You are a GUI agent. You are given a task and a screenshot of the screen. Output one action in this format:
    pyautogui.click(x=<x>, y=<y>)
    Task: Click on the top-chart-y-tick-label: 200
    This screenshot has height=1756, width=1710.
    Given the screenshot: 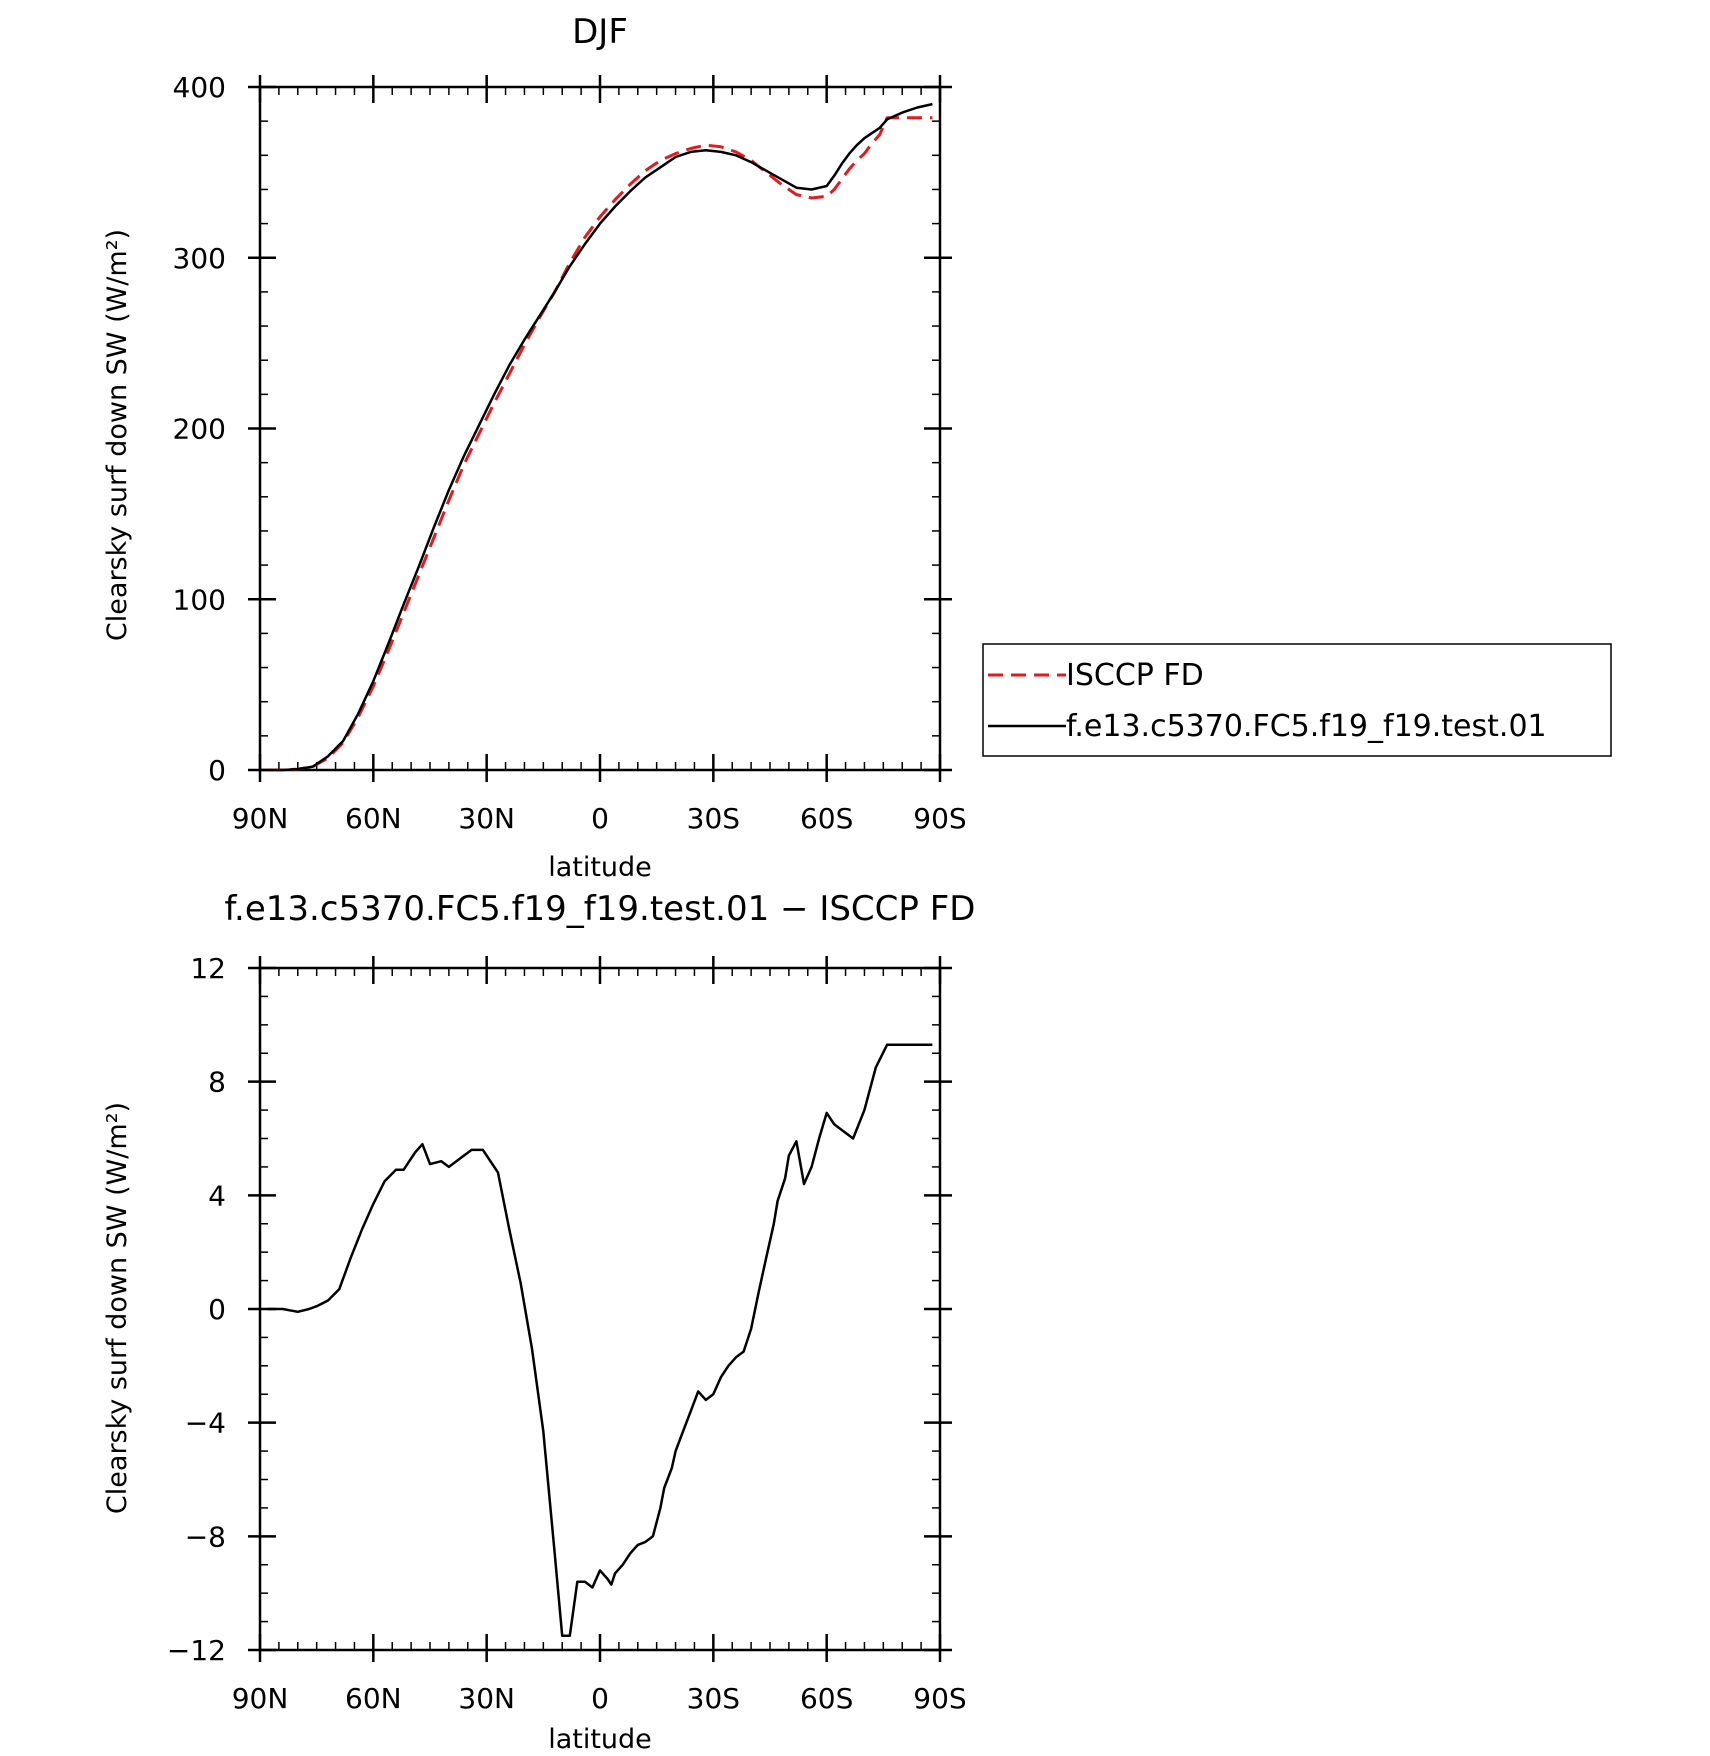 What is the action you would take?
    pyautogui.click(x=199, y=429)
    